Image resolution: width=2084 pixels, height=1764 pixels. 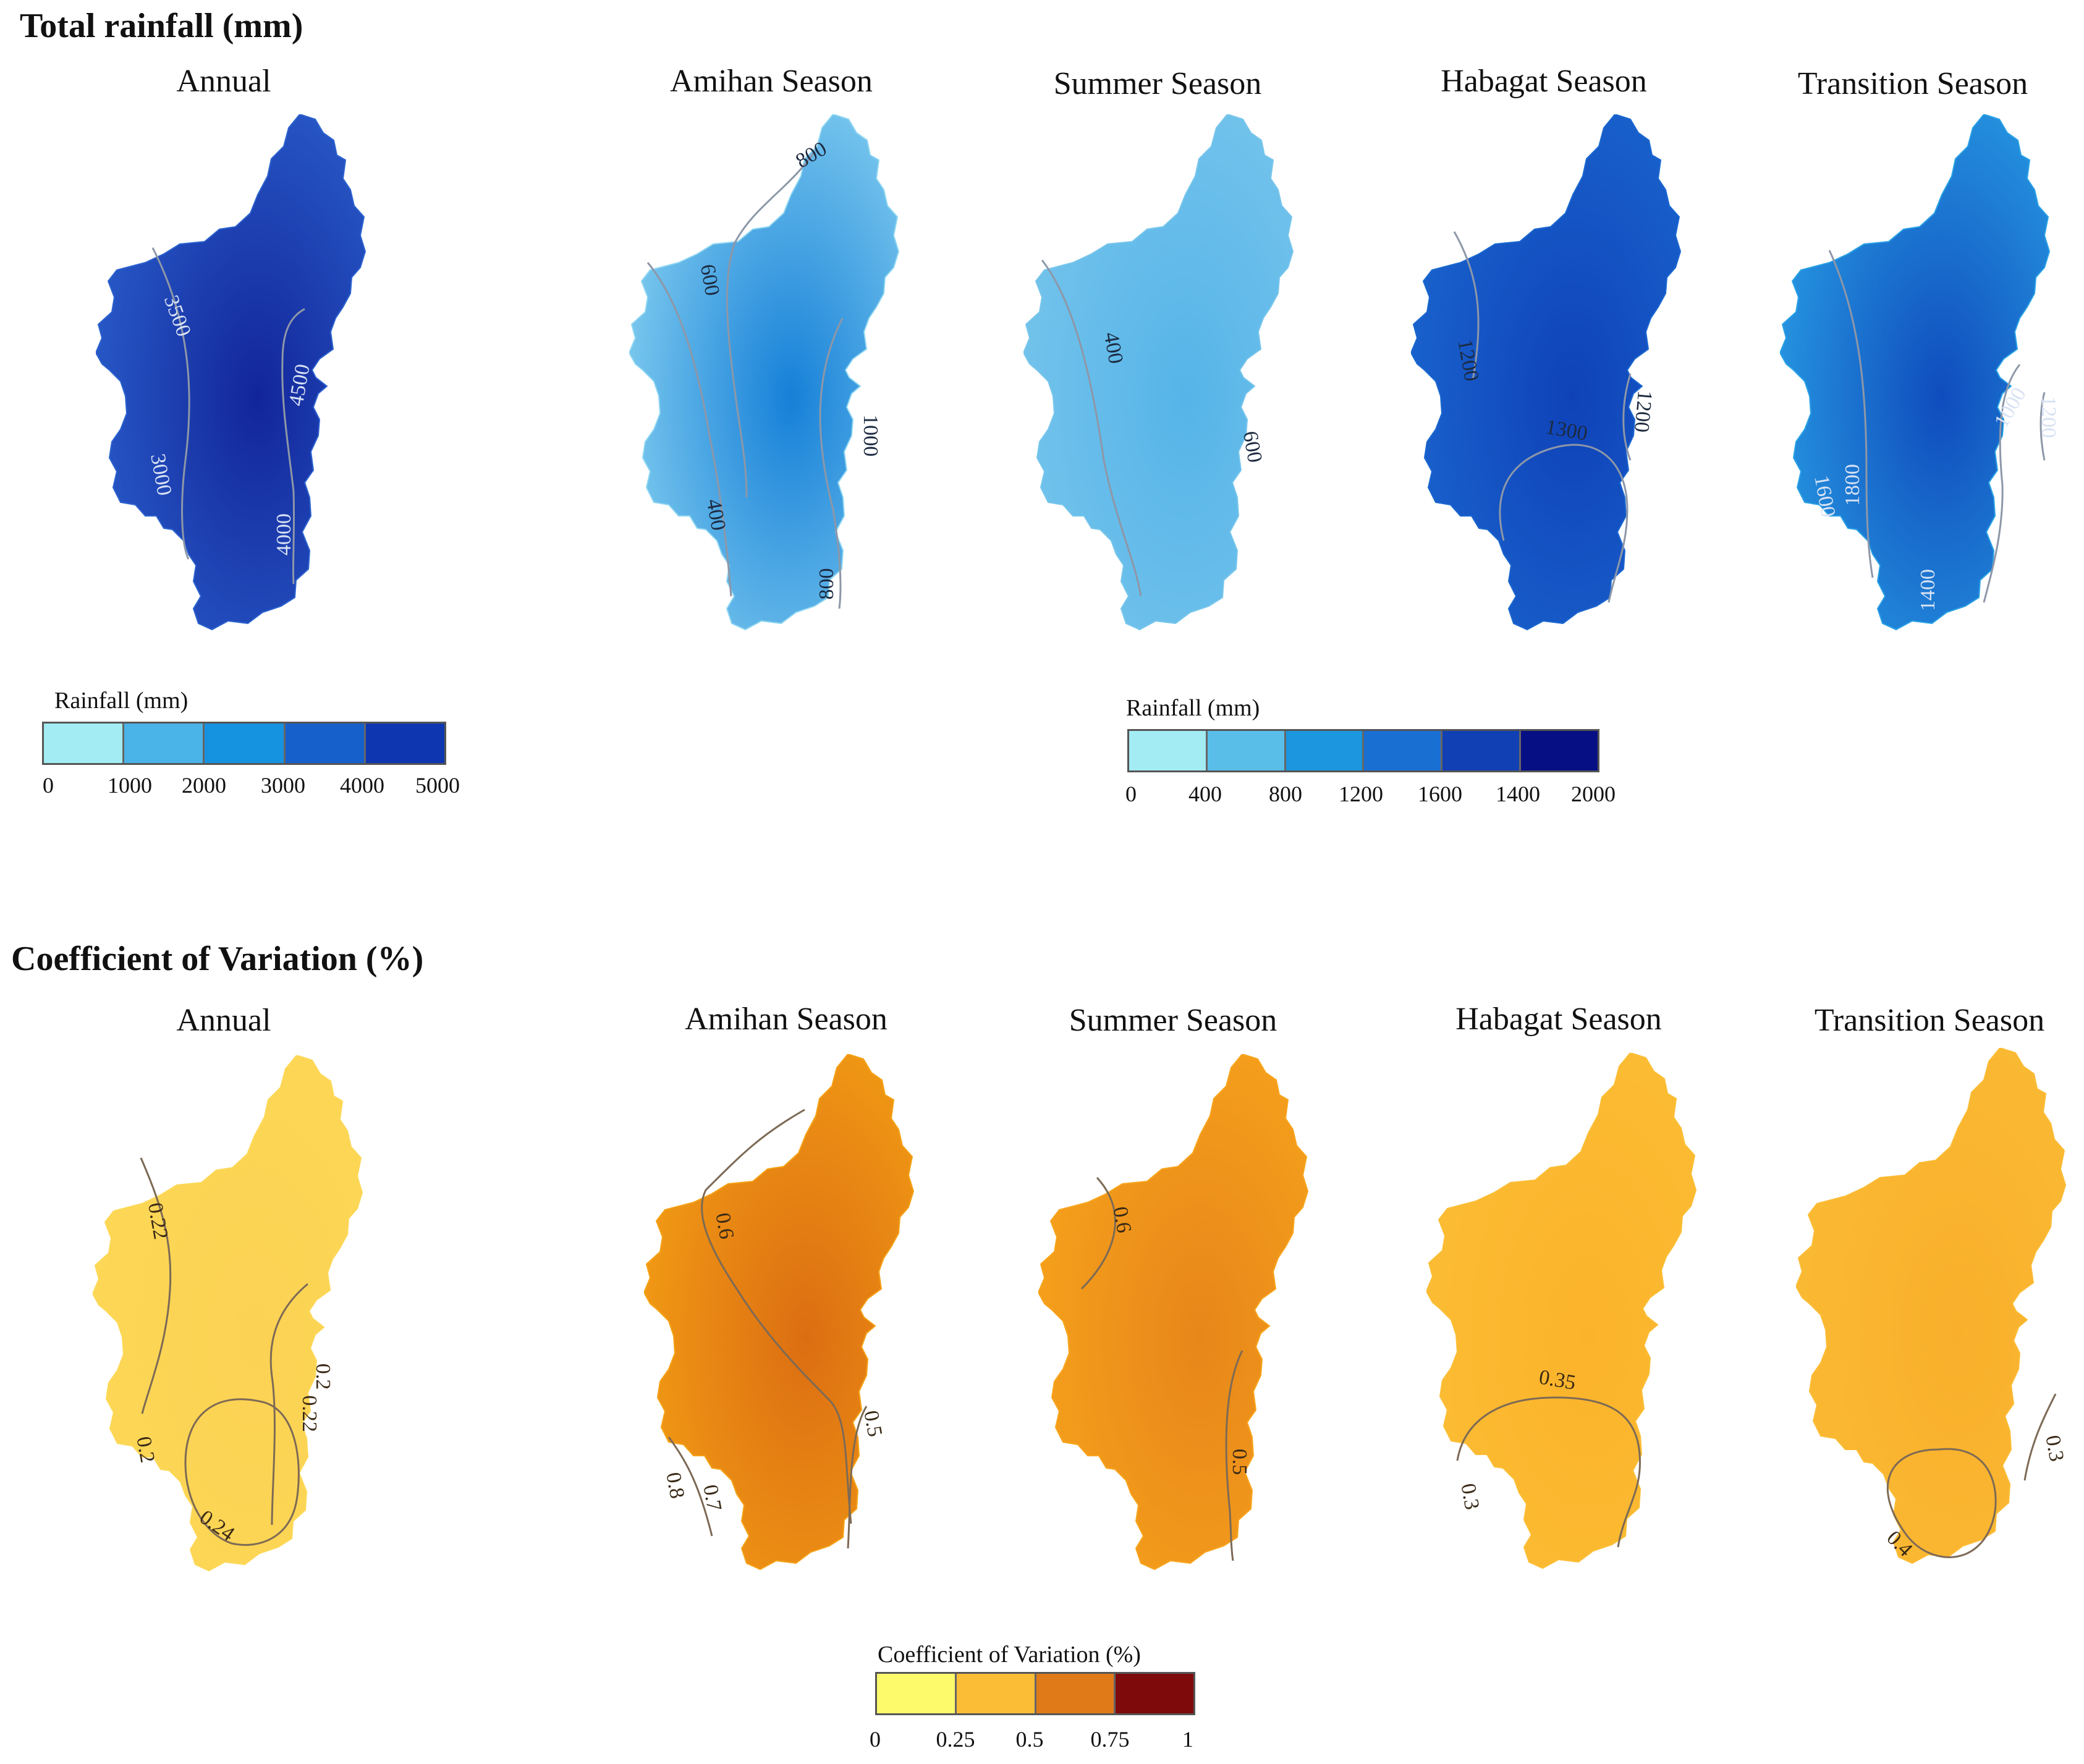 I want to click on cv-contour-label: 0.5, so click(x=873, y=1423).